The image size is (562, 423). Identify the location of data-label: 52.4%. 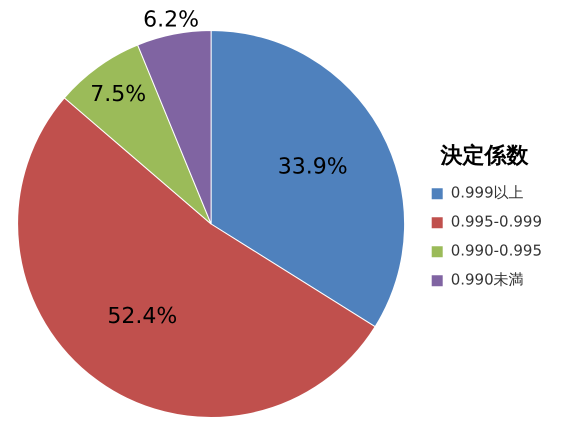
(142, 317).